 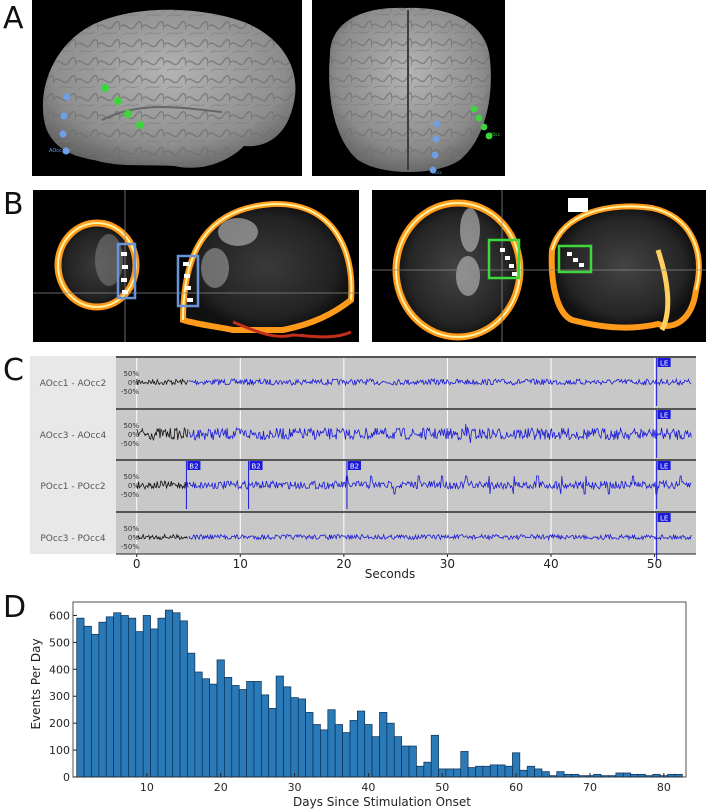 What do you see at coordinates (408, 88) in the screenshot?
I see `brain-posterior-view: AOcc POcc` at bounding box center [408, 88].